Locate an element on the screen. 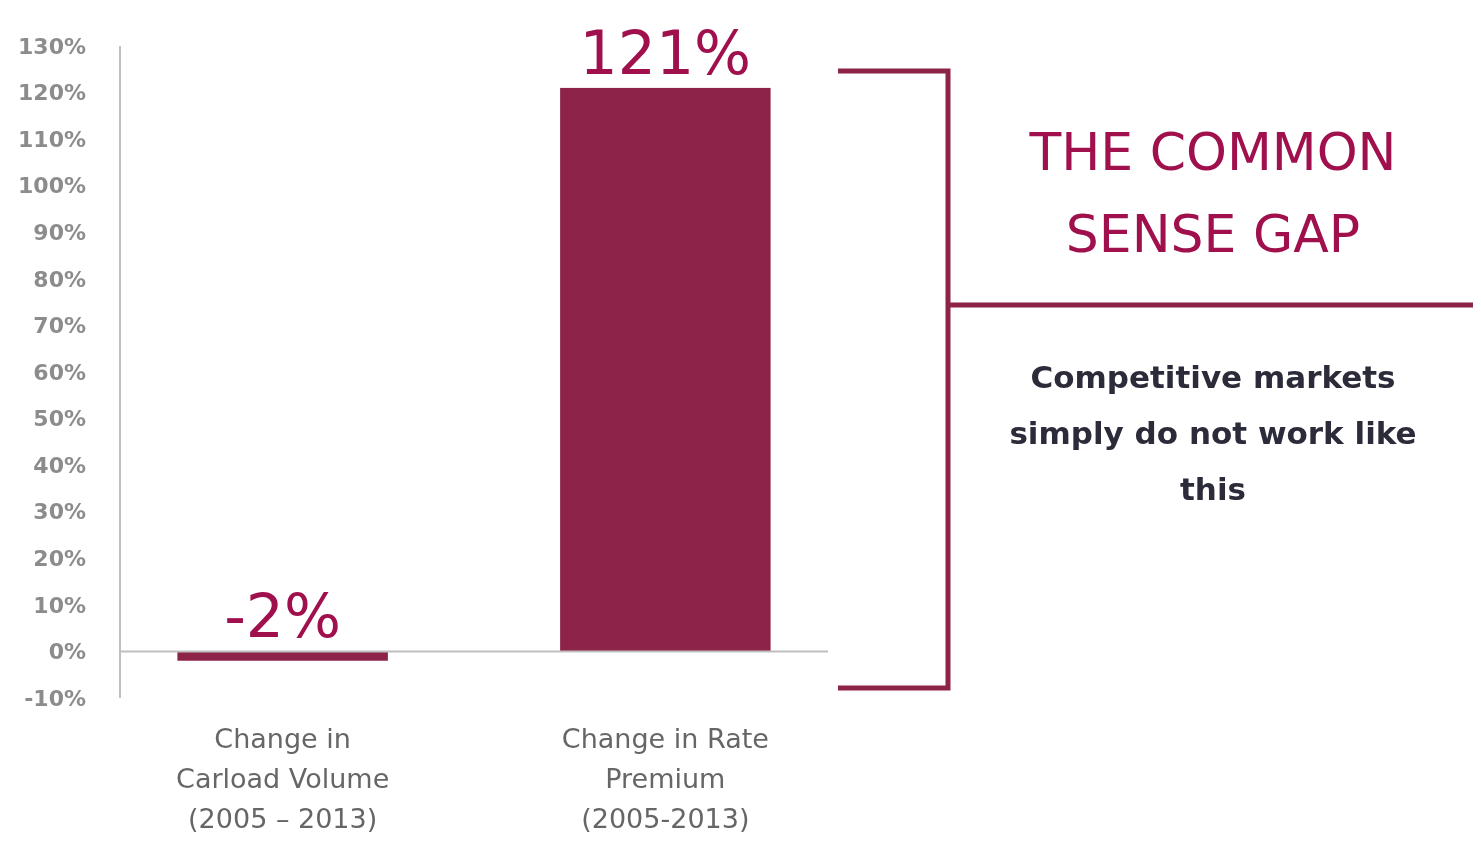 The width and height of the screenshot is (1481, 851). y-tick-label: 30% is located at coordinates (59, 512).